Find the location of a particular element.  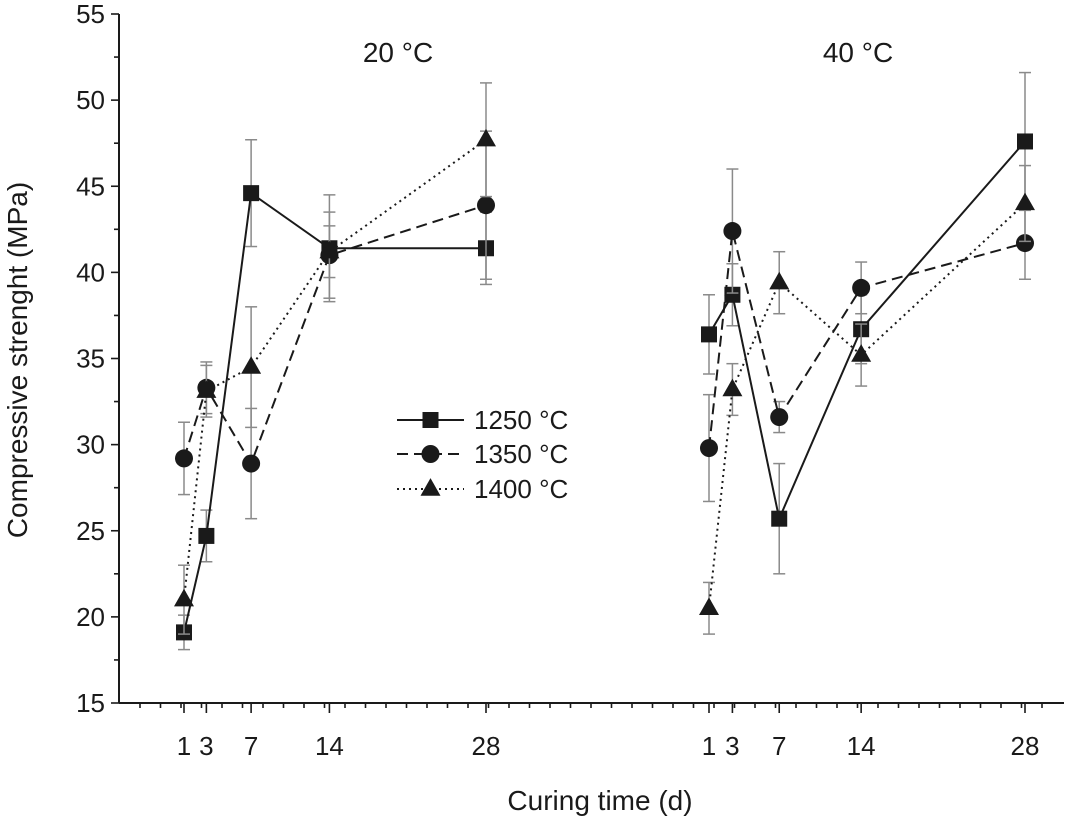

legend: 1250 °C 1350 °C 1400 °C is located at coordinates (482, 454).